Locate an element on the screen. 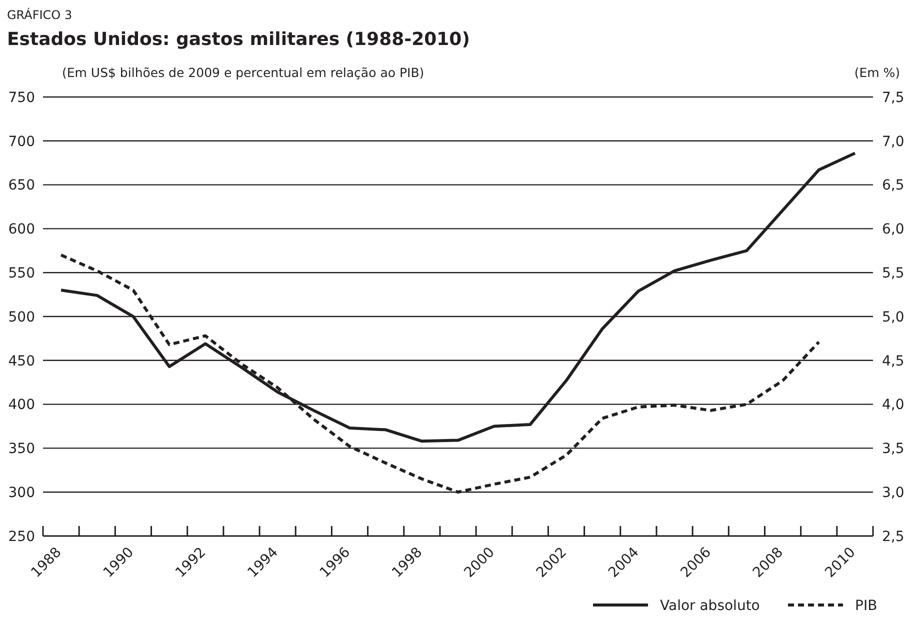  y2-axis-title: (Em %) is located at coordinates (877, 72).